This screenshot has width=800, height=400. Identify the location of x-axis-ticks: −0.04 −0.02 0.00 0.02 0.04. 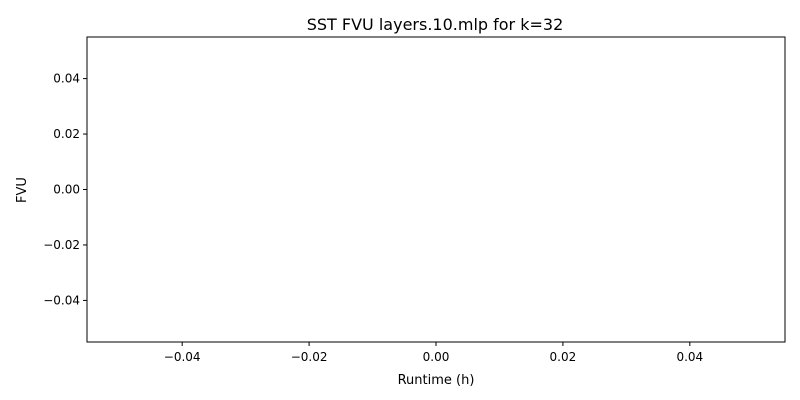
(433, 353).